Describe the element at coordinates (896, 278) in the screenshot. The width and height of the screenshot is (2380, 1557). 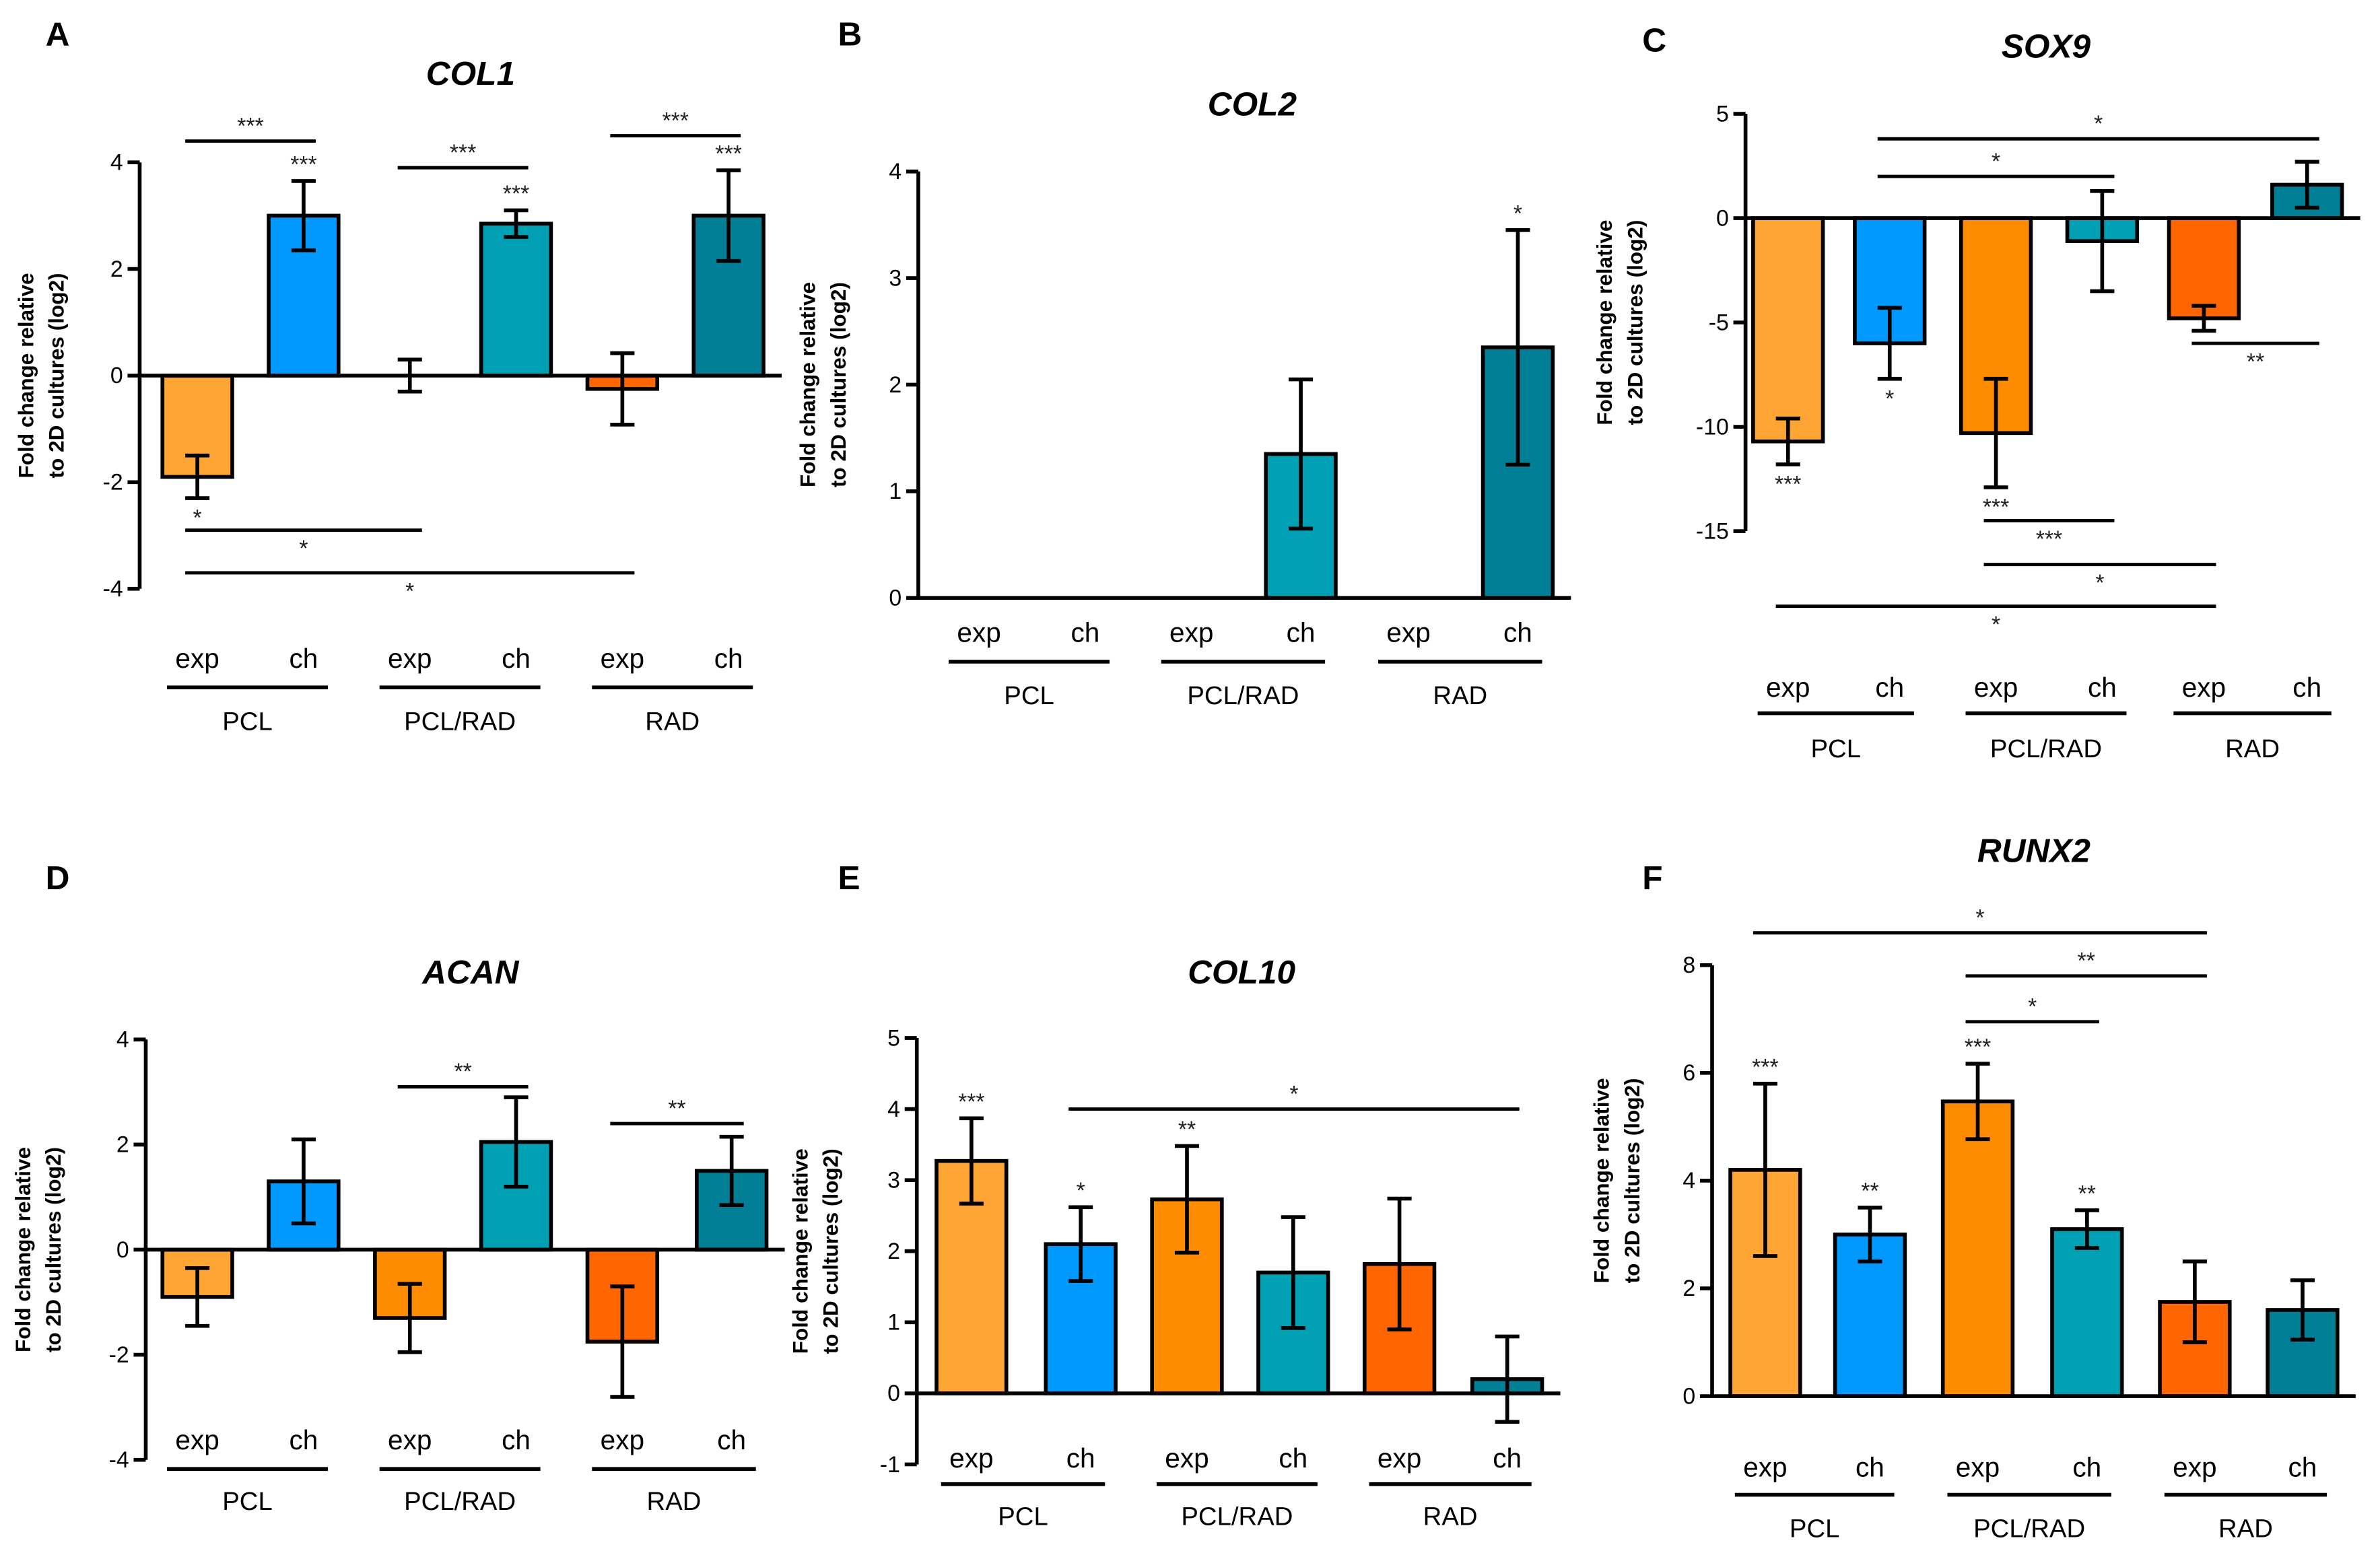
I see `y-tick-label: 3` at that location.